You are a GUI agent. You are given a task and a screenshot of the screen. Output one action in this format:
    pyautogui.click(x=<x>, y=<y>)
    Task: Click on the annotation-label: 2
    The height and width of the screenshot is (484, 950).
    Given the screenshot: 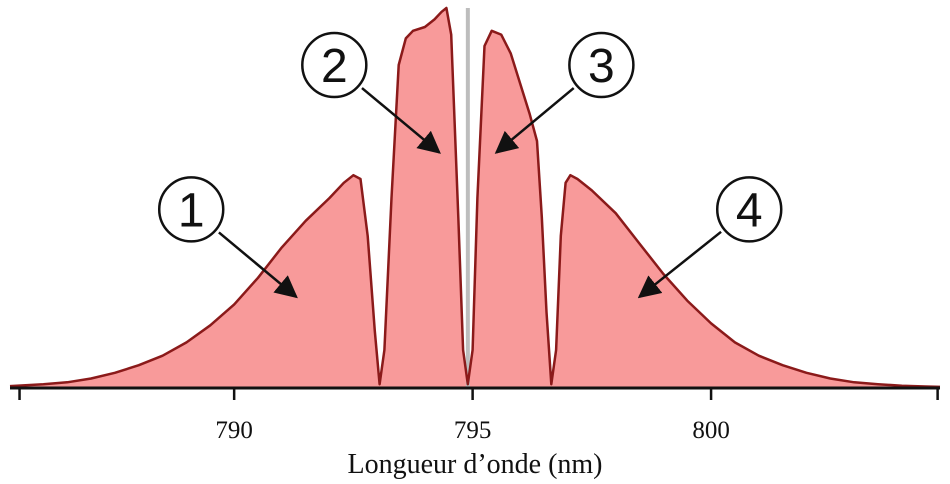 What is the action you would take?
    pyautogui.click(x=334, y=66)
    